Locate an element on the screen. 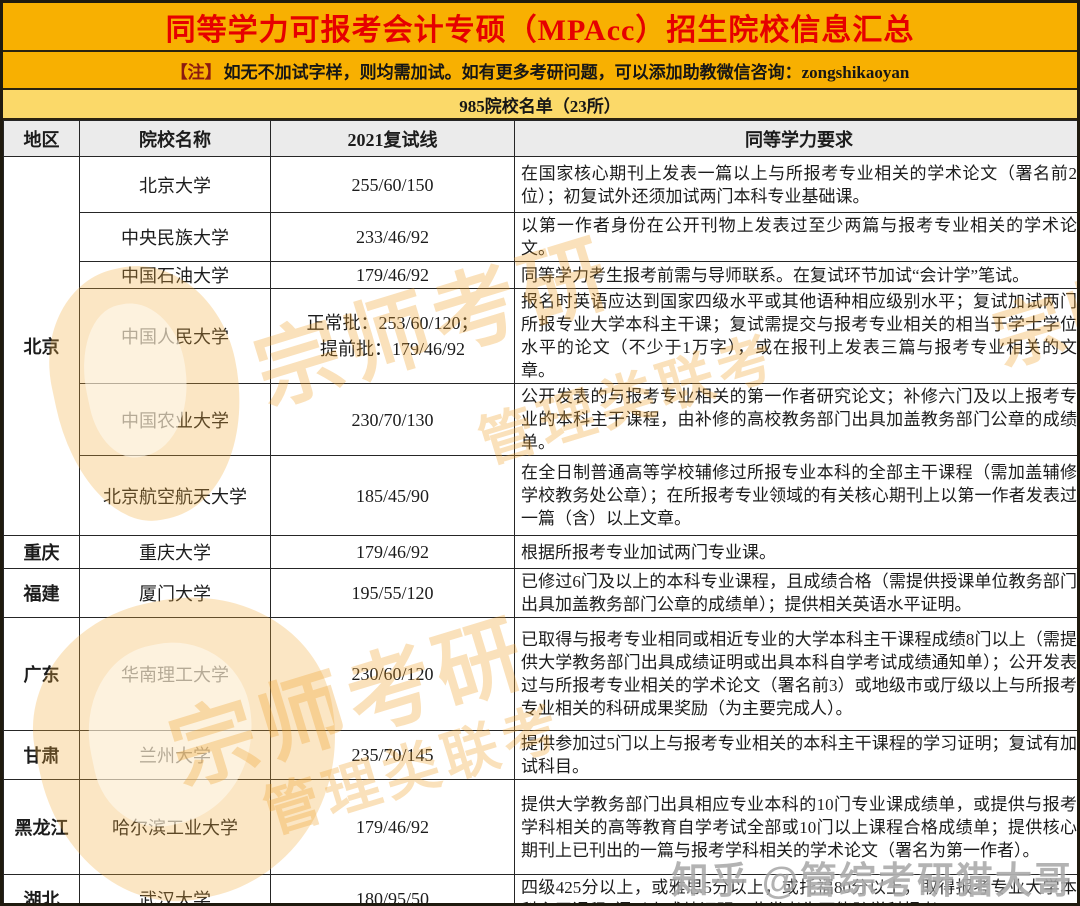 The height and width of the screenshot is (906, 1080). column-header-region: 地区 is located at coordinates (41, 138).